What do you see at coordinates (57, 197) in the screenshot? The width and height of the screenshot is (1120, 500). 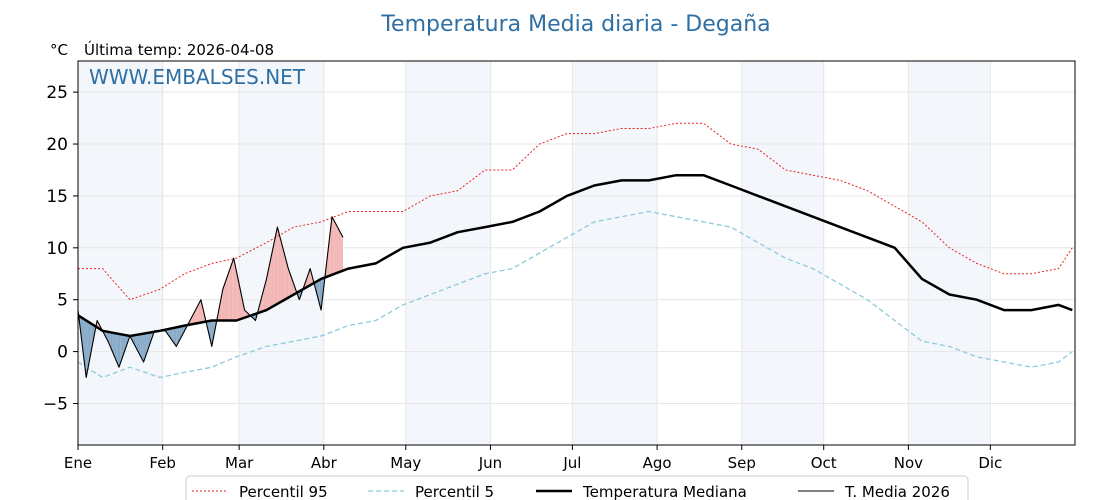 I see `y-tick-label: 15` at bounding box center [57, 197].